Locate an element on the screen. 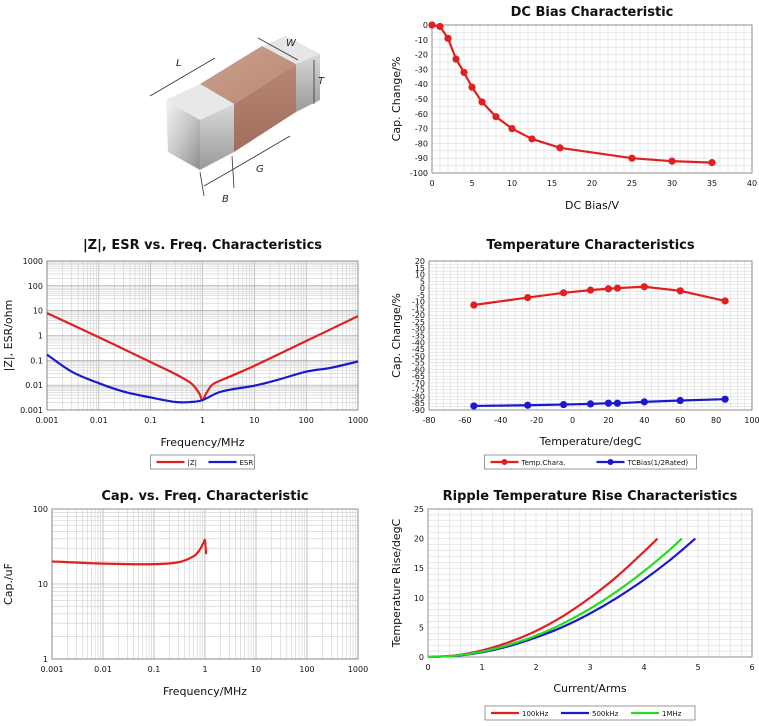 The height and width of the screenshot is (726, 759). y-axis-label: Temperature Rise/degC is located at coordinates (396, 583).